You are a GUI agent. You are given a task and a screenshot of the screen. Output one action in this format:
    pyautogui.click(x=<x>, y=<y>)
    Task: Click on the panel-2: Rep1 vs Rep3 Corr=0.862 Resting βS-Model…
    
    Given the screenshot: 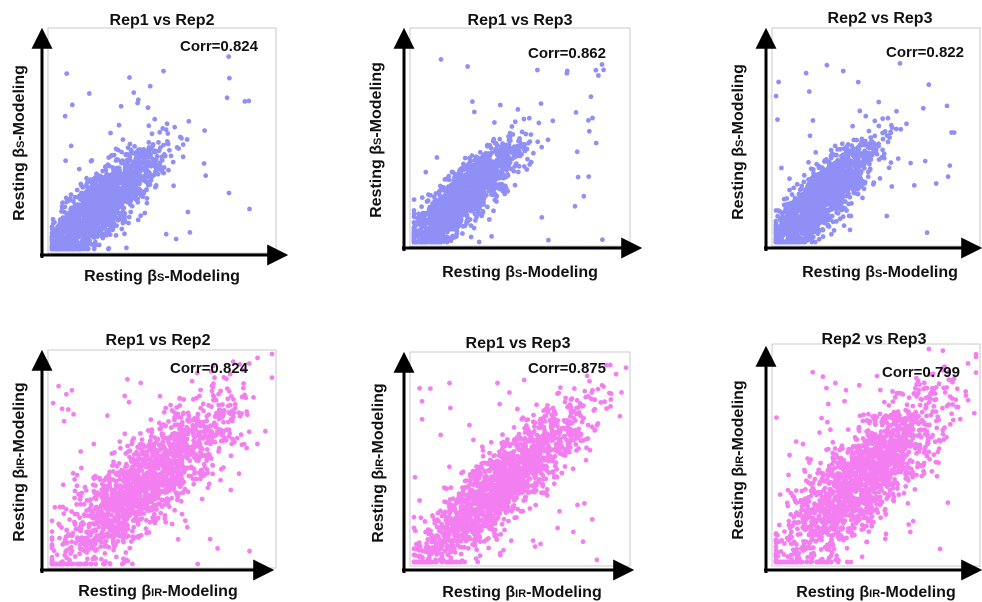 What is the action you would take?
    pyautogui.click(x=505, y=146)
    